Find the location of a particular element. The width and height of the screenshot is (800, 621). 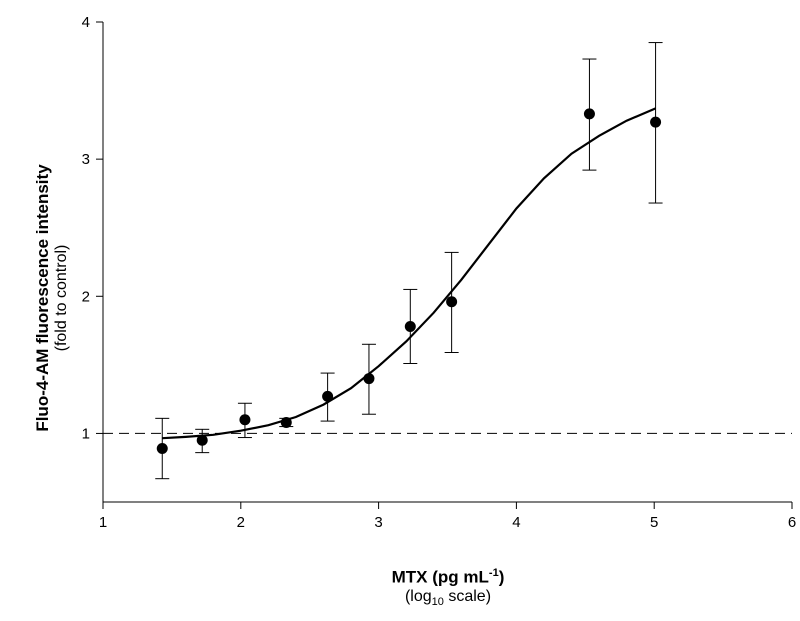

x-axis-sublabel-post: scale) is located at coordinates (467, 596).